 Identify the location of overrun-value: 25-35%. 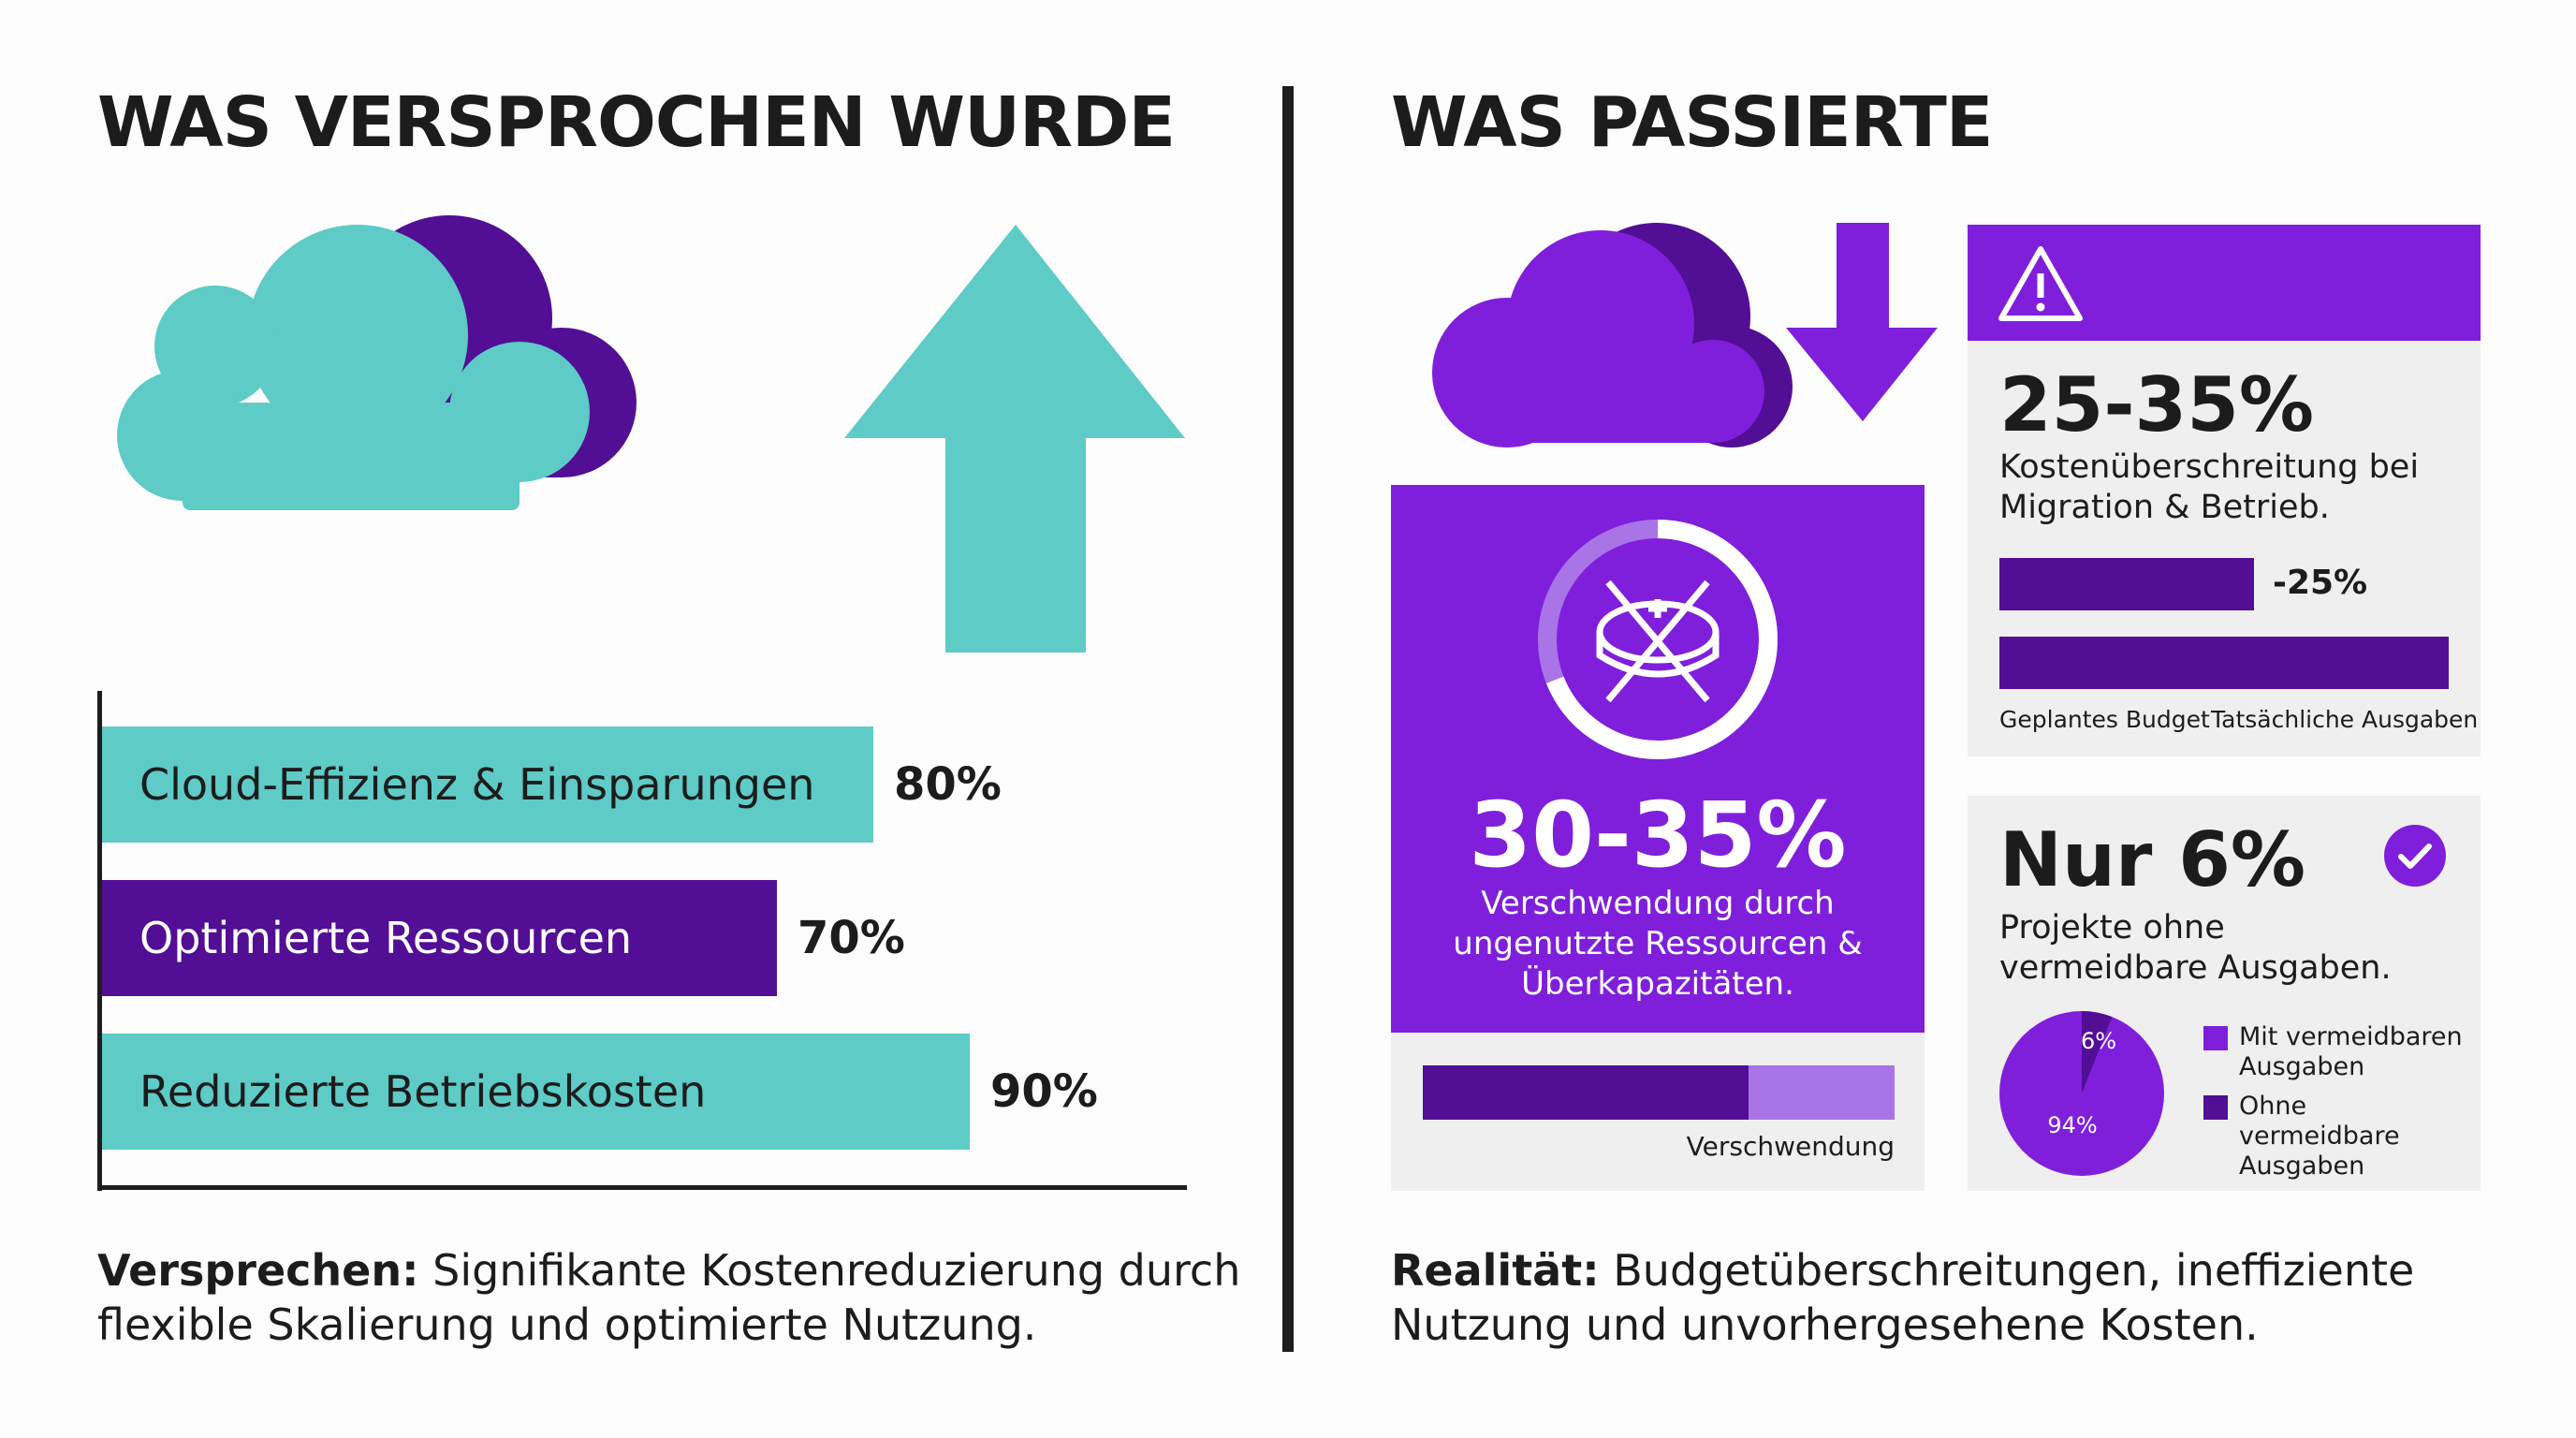
(2157, 404).